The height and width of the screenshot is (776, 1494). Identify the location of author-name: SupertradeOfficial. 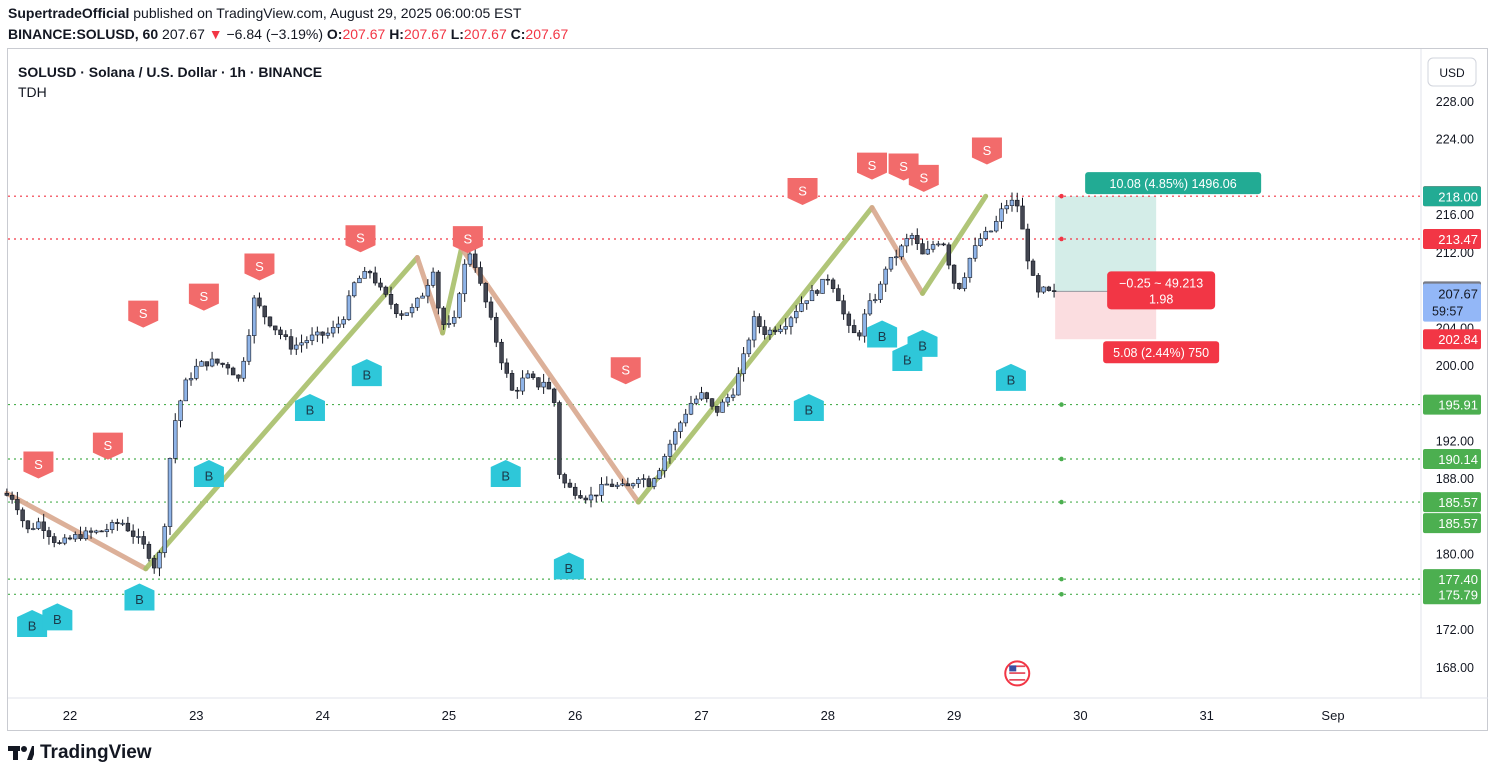
(69, 13).